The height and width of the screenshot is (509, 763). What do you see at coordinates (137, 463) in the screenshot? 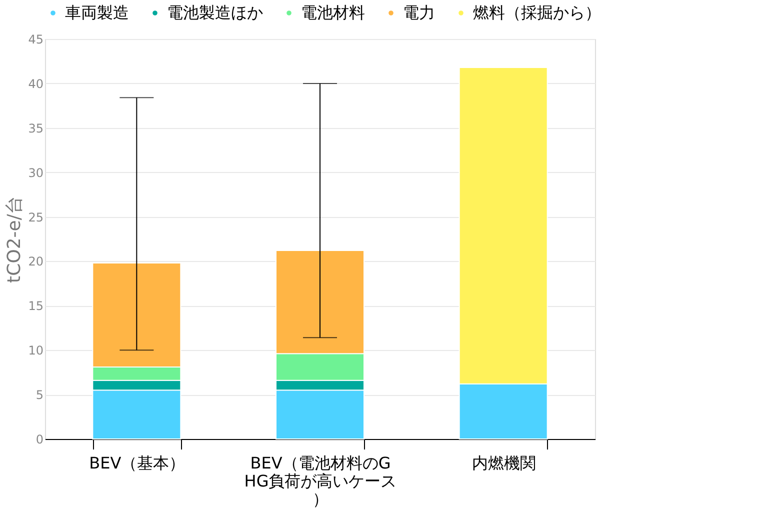
I see `x-tick-label: BEV（基本）` at bounding box center [137, 463].